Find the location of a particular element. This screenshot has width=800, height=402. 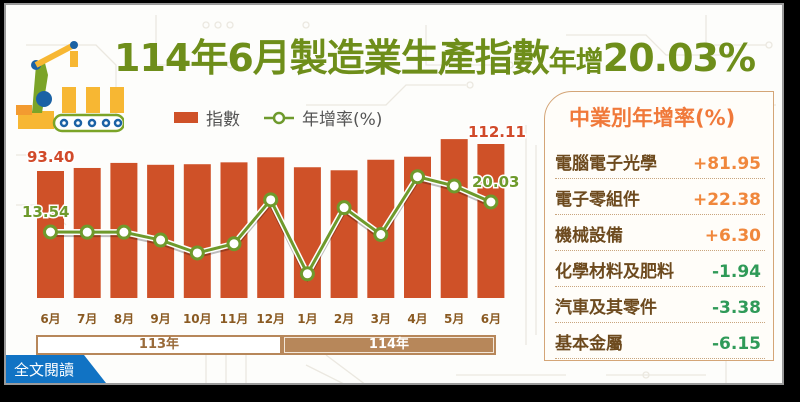

industry-growth-value: -1.94 is located at coordinates (736, 272).